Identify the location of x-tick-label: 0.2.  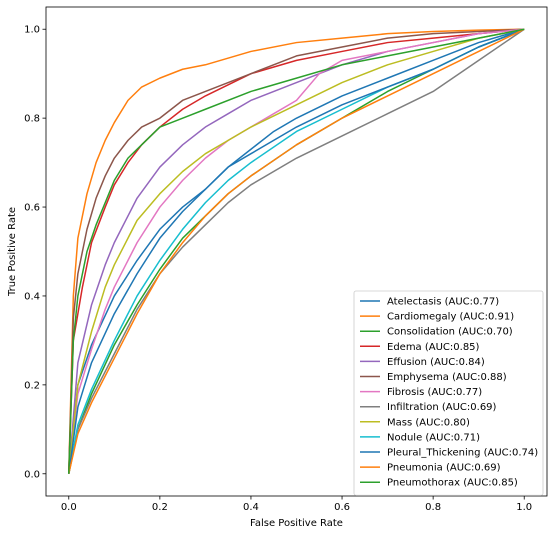
(160, 507).